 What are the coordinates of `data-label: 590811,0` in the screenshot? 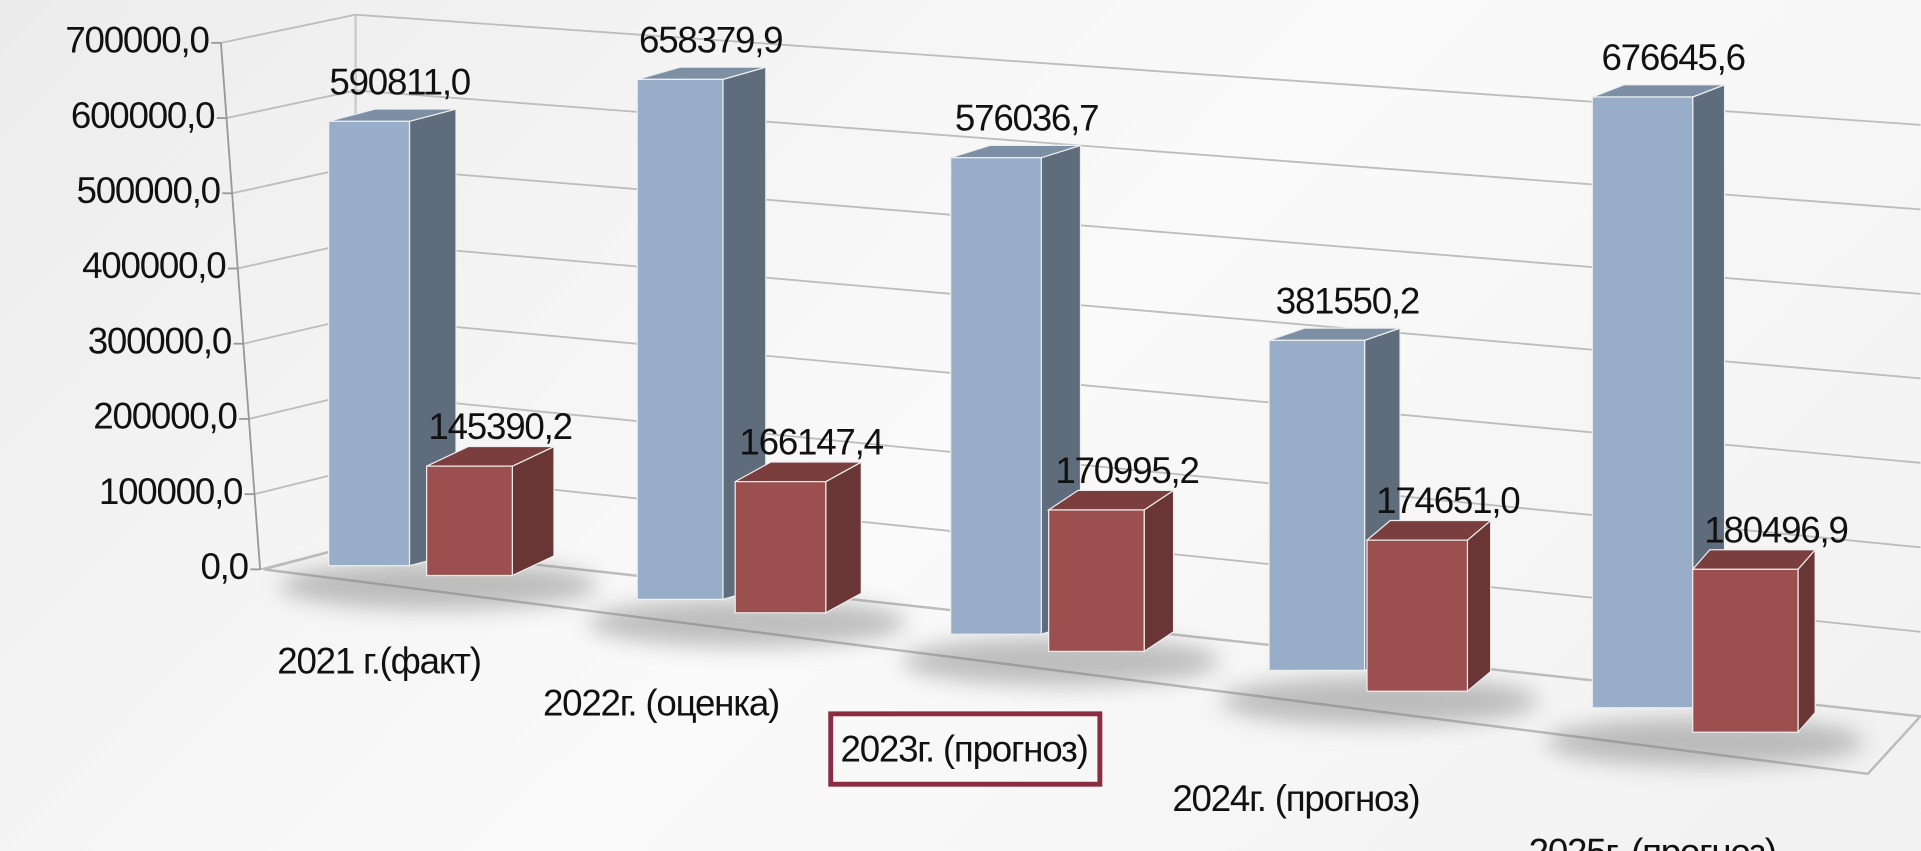 It's located at (399, 81).